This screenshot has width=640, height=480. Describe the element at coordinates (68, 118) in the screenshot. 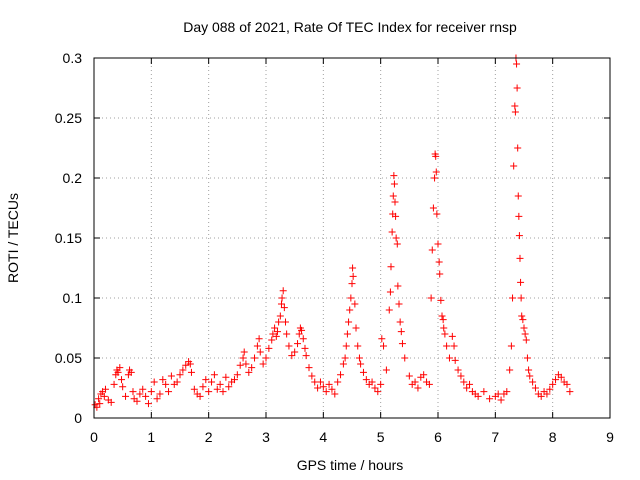

I see `y-tick-label: 0.25` at that location.